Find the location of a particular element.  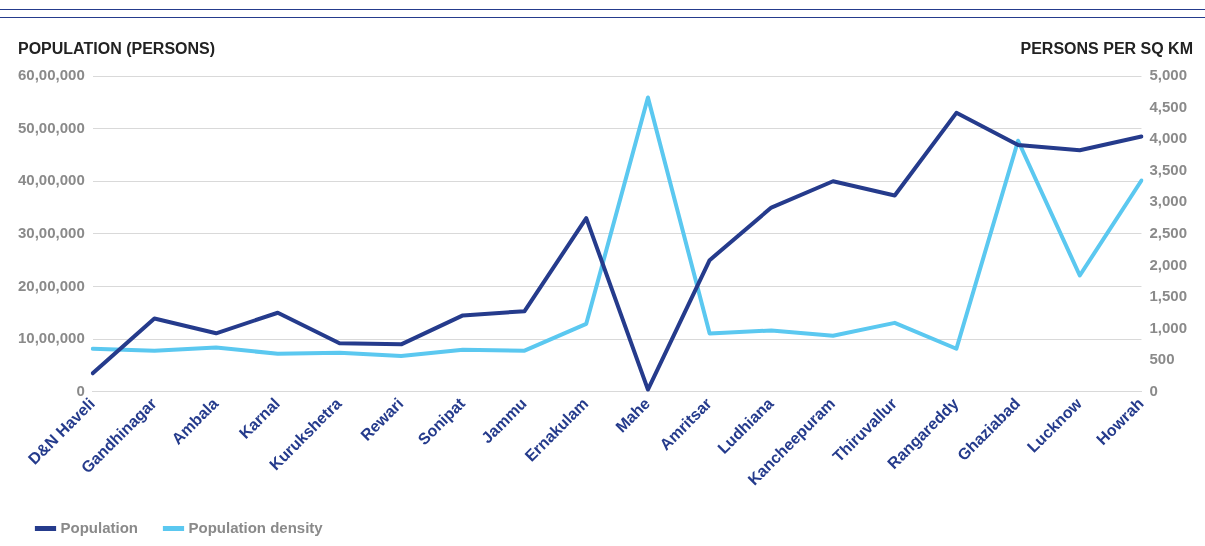

y2-tick-label: 5,000 is located at coordinates (1168, 75).